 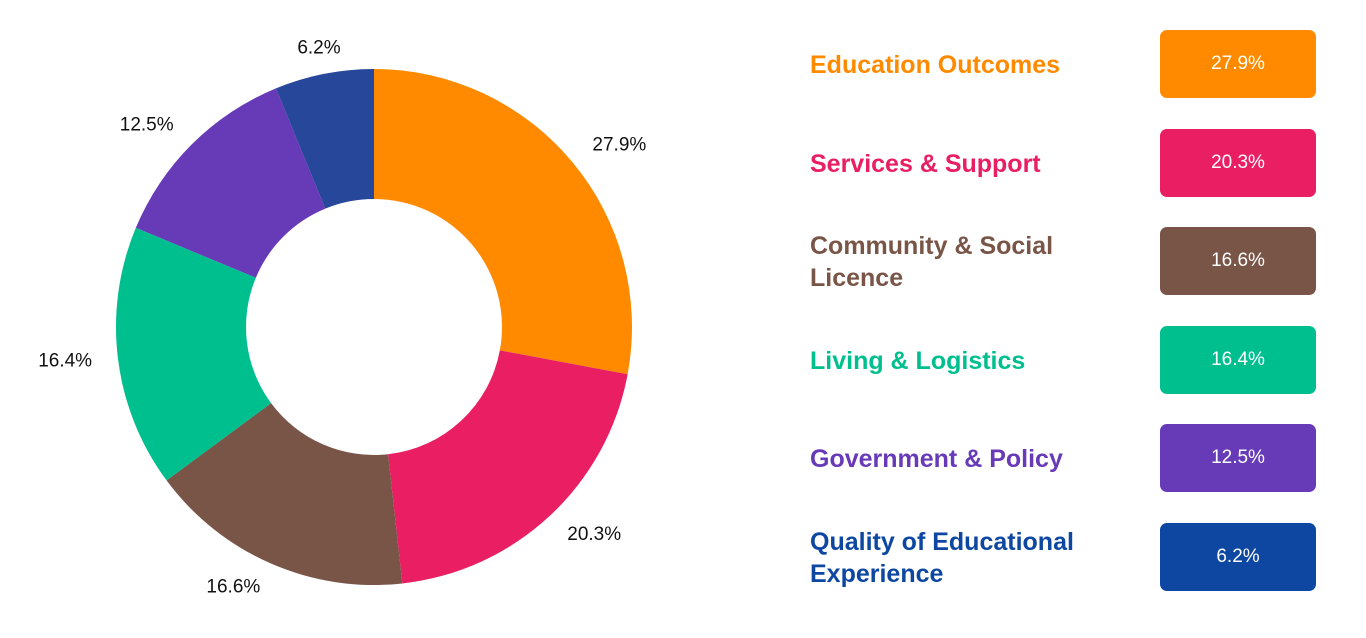 I want to click on slice-services-and-support, so click(x=508, y=467).